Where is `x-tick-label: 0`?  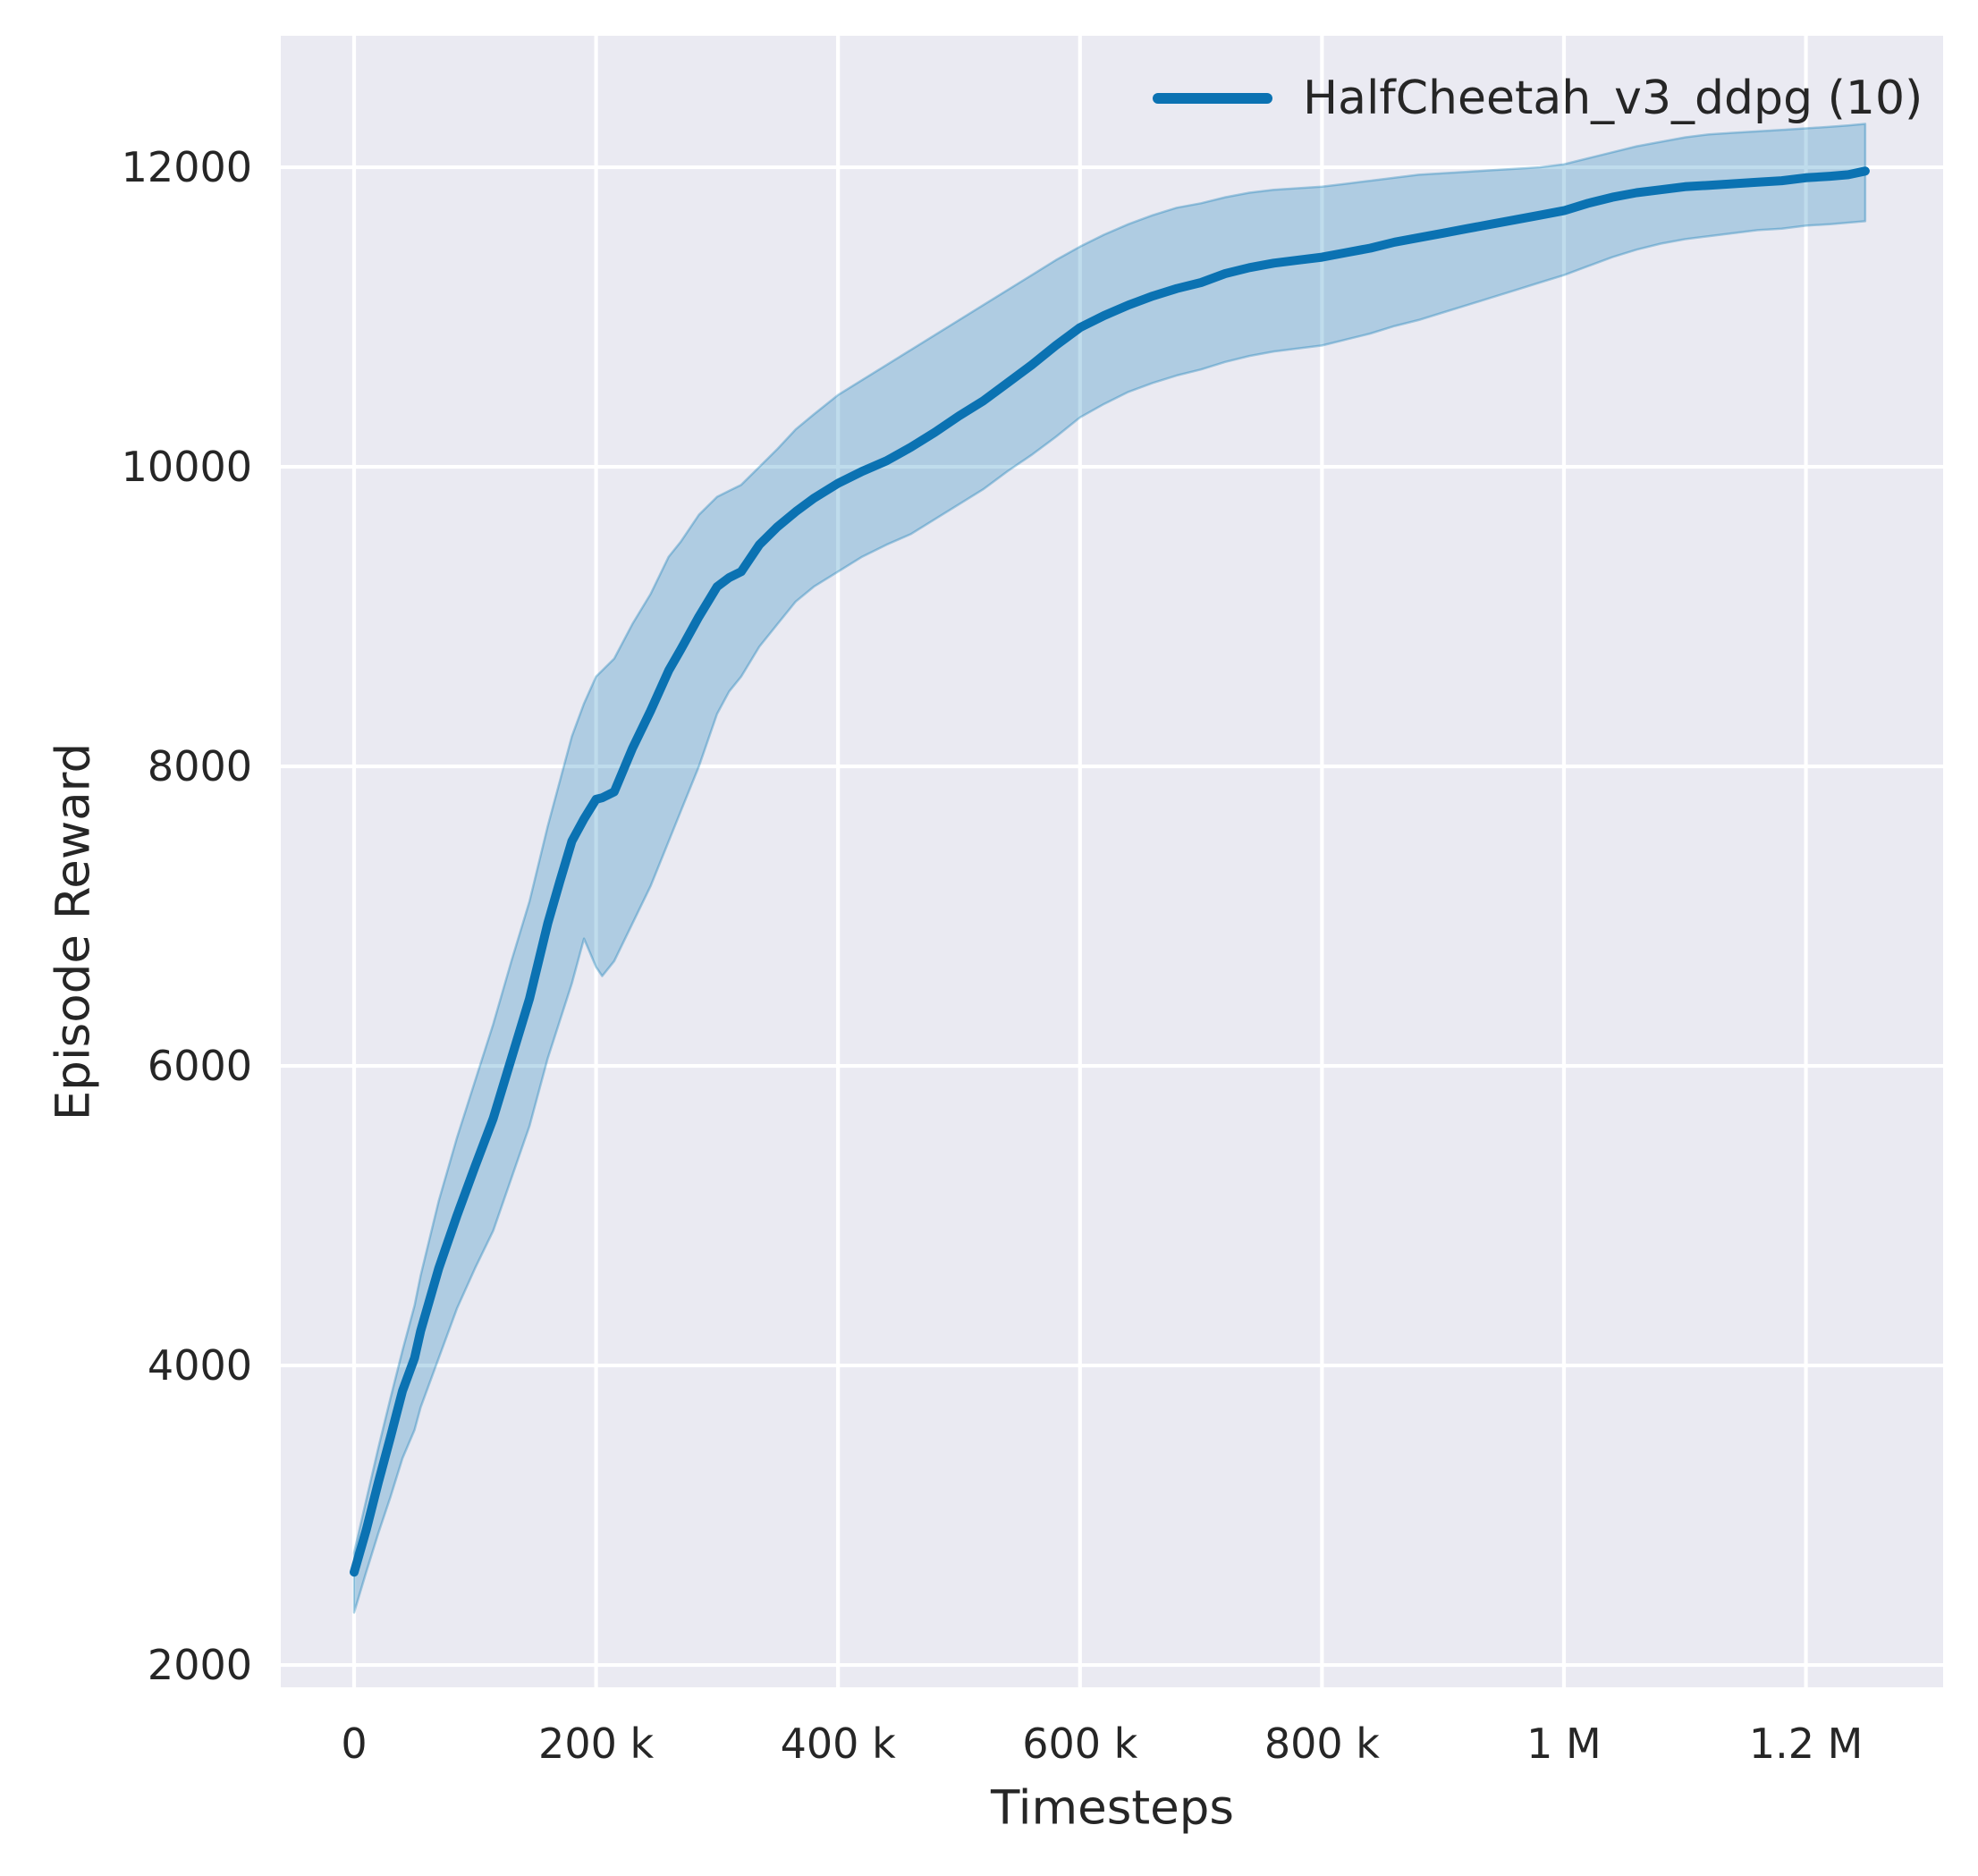 x-tick-label: 0 is located at coordinates (354, 1744).